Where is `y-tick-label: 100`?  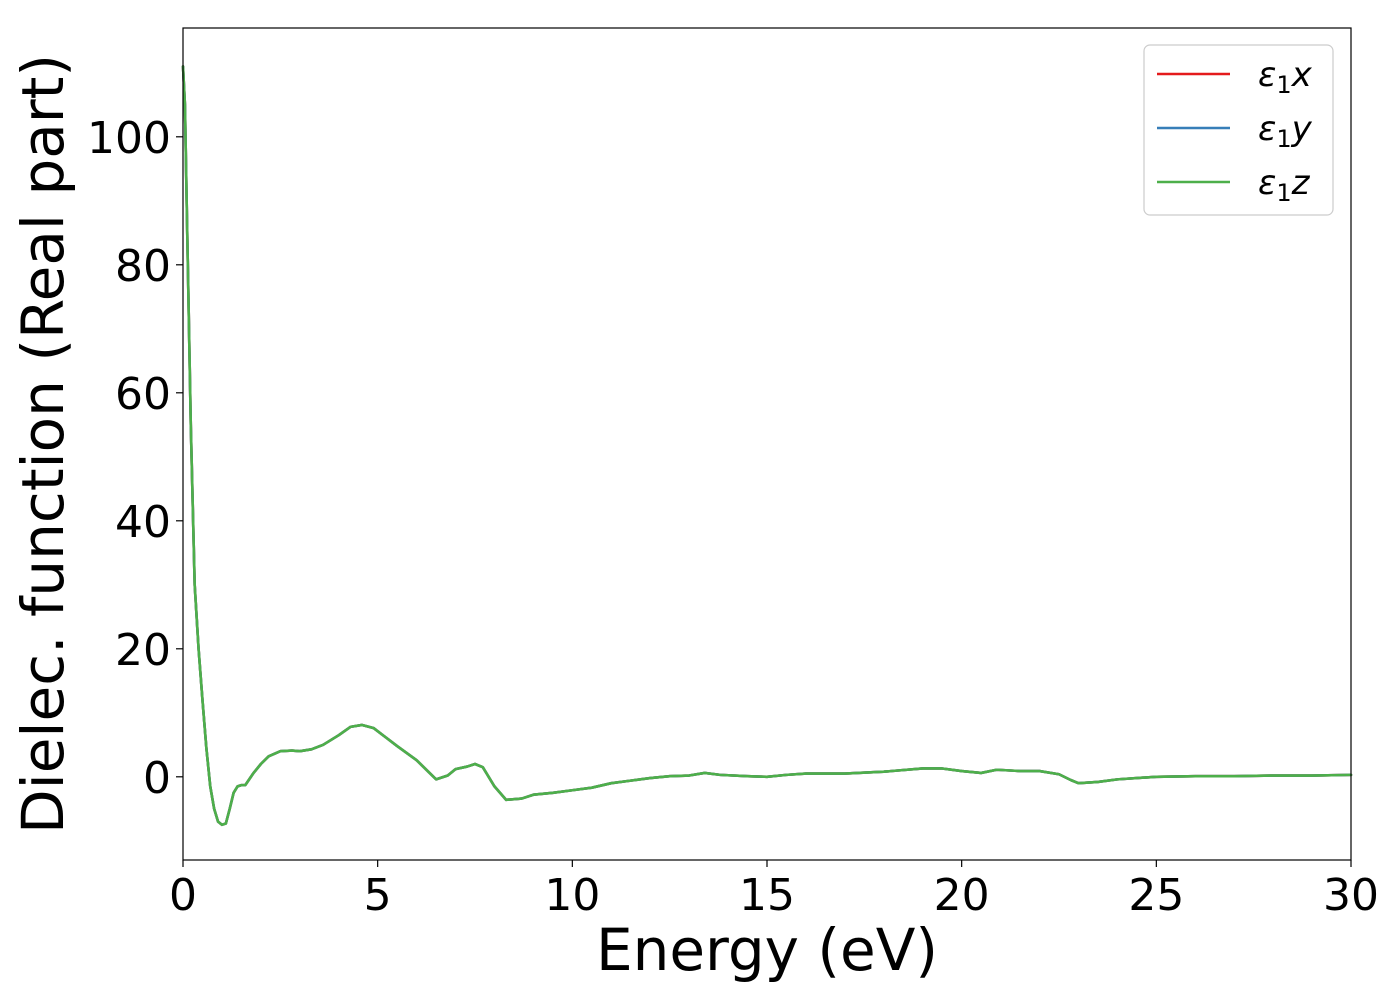 y-tick-label: 100 is located at coordinates (129, 138).